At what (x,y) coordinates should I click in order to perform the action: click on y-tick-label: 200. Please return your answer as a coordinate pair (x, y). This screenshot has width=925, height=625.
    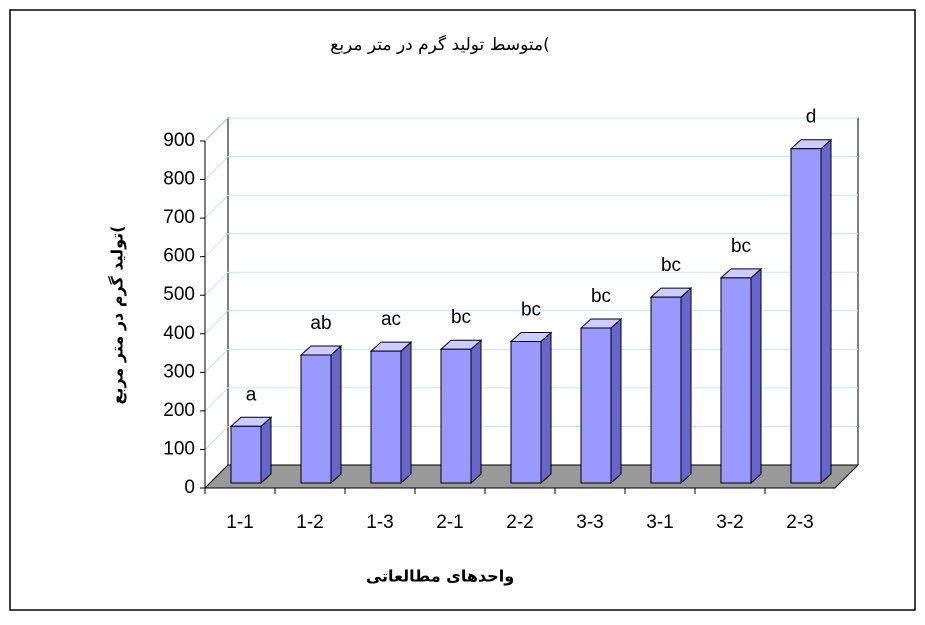
    Looking at the image, I should click on (179, 410).